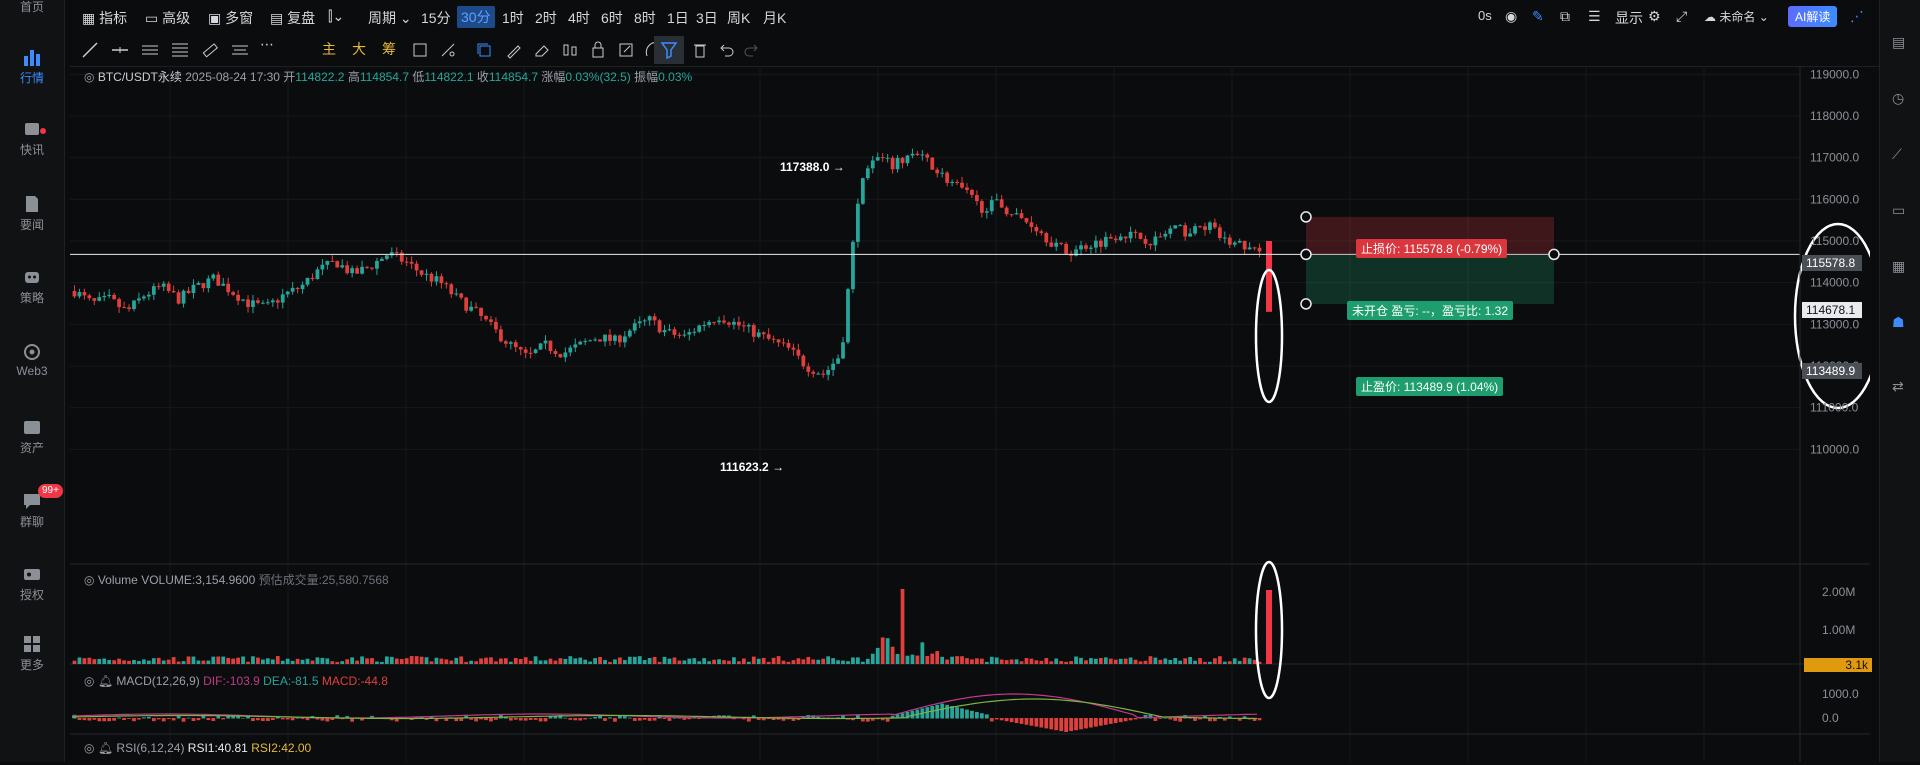 The width and height of the screenshot is (1920, 765). What do you see at coordinates (612, 18) in the screenshot?
I see `tf-6h: 6时` at bounding box center [612, 18].